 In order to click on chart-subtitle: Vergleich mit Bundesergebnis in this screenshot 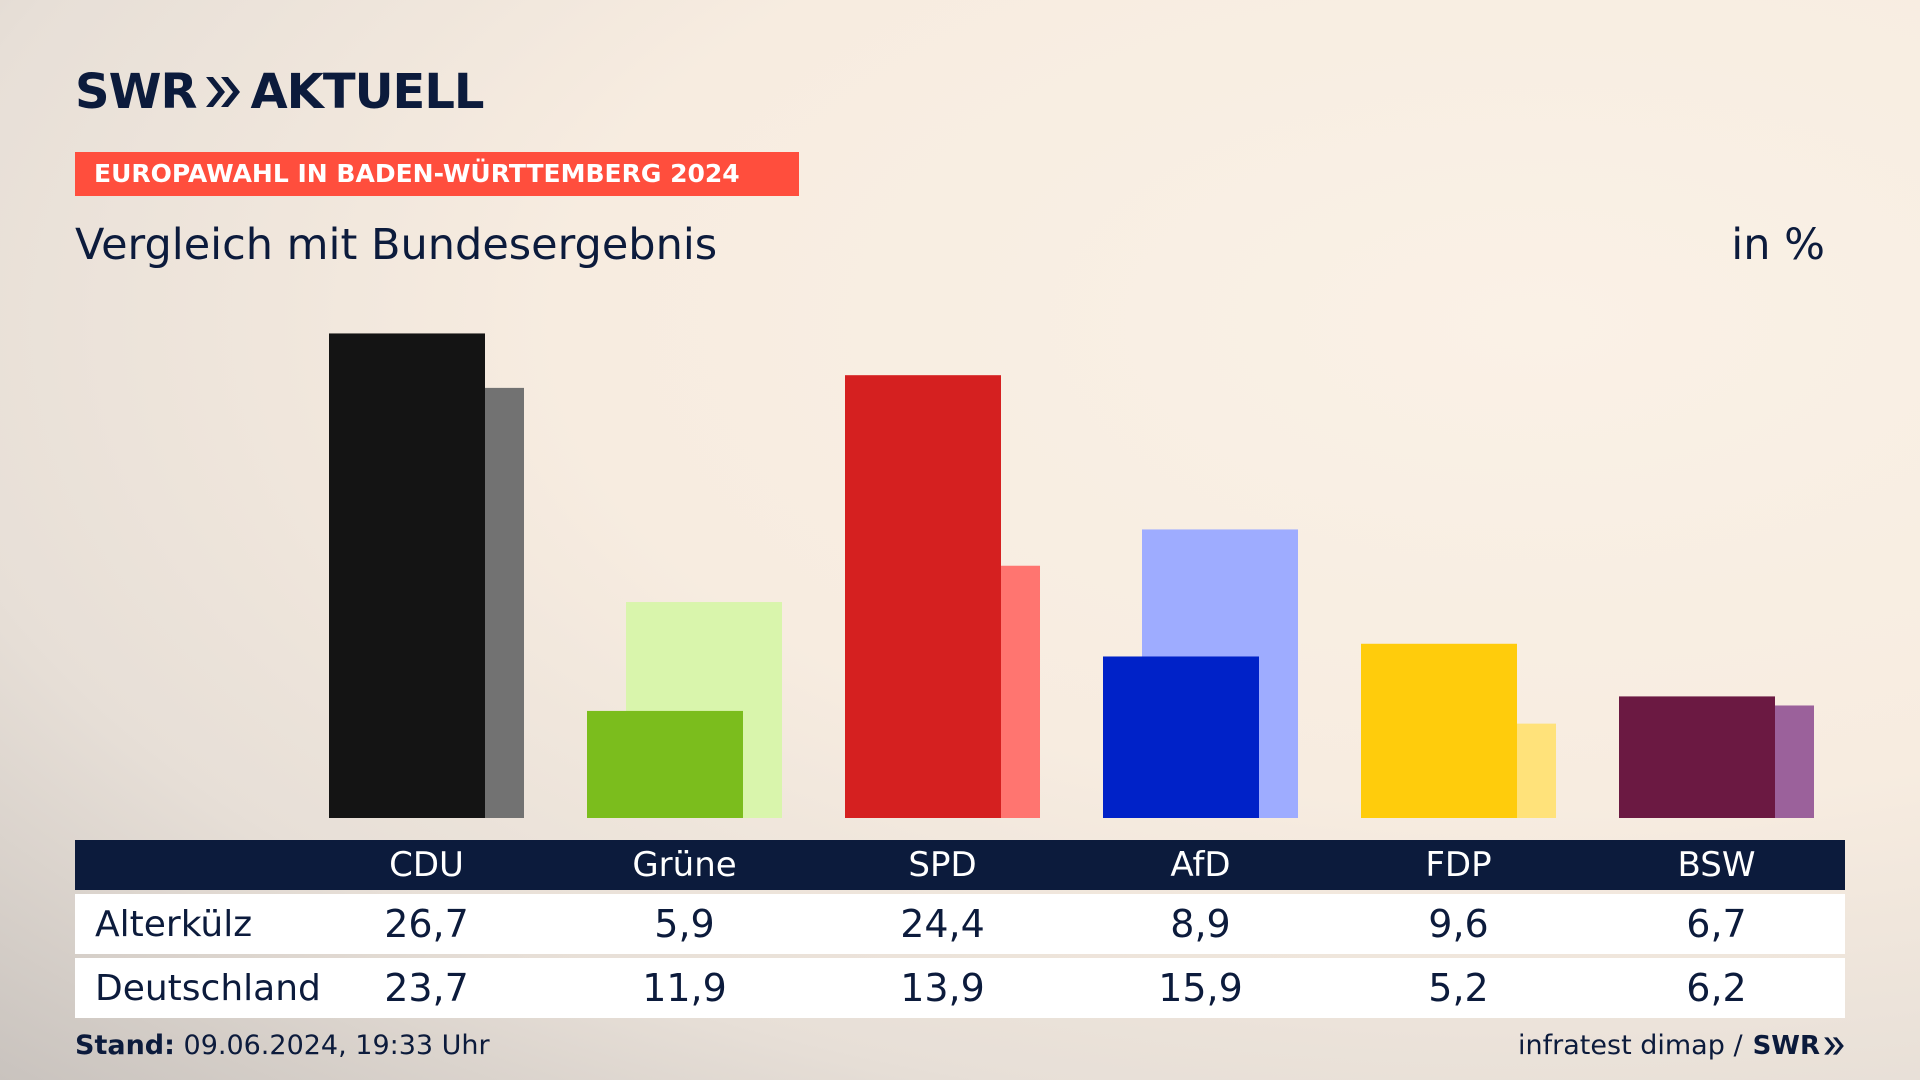, I will do `click(396, 245)`.